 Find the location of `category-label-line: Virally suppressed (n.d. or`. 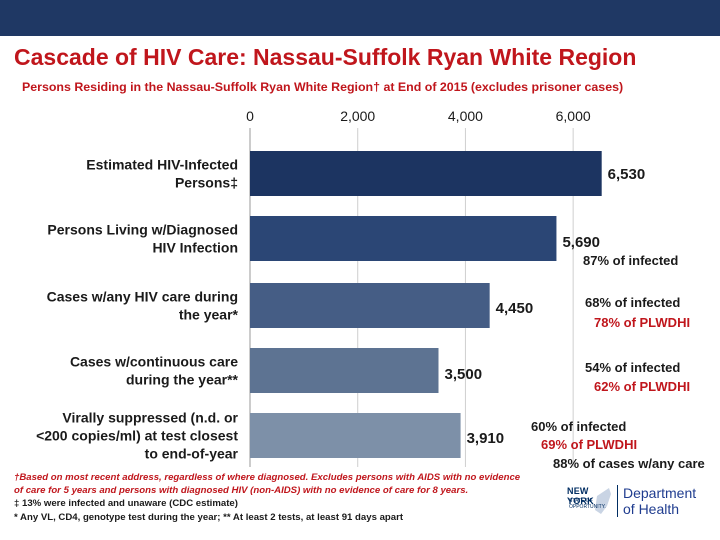

category-label-line: Virally suppressed (n.d. or is located at coordinates (150, 418).